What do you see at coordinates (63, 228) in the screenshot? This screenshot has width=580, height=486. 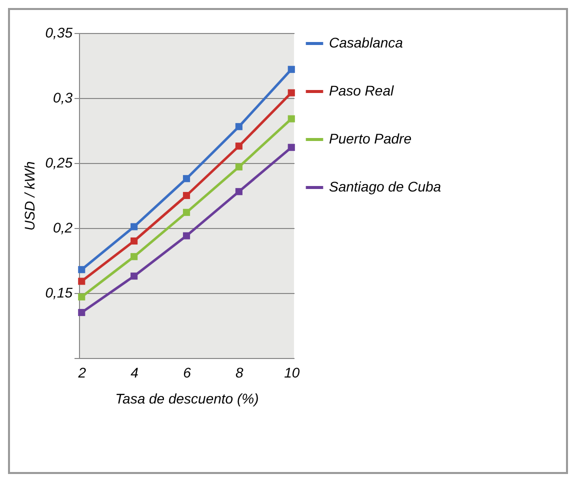 I see `y-tick-label: 0,2` at bounding box center [63, 228].